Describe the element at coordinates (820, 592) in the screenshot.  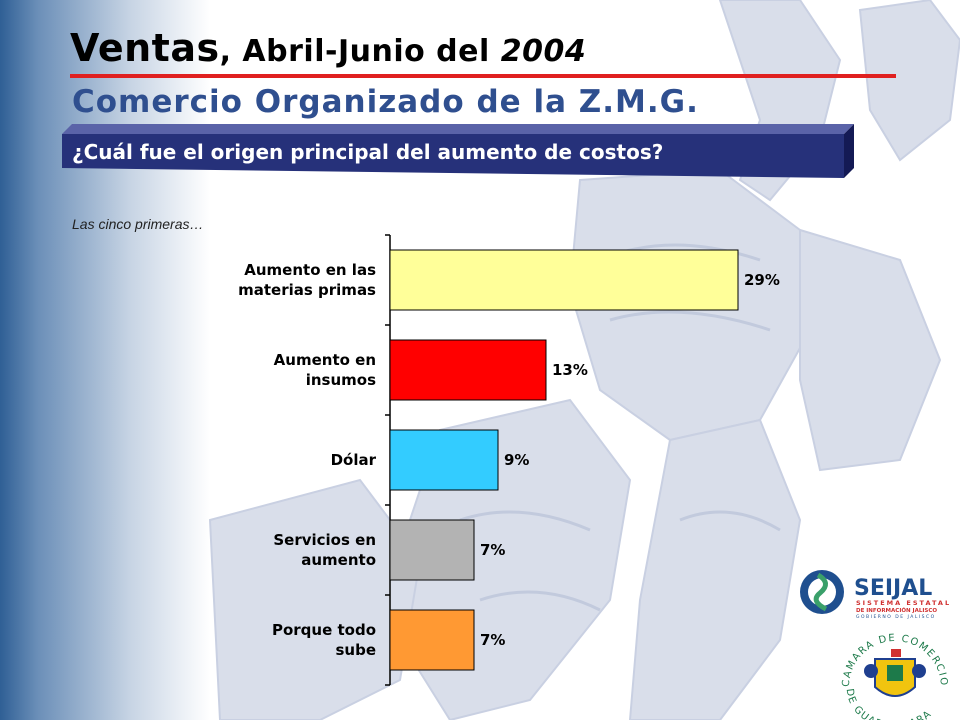
I see `seijal-emblem-swirl` at that location.